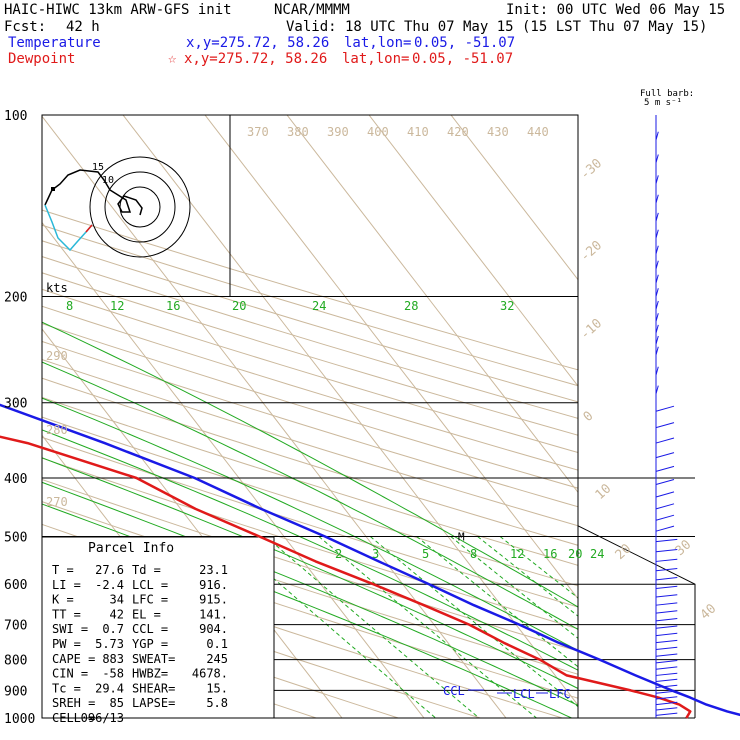 This screenshot has width=740, height=740. Describe the element at coordinates (73, 718) in the screenshot. I see `parcel-key: CELL =` at that location.